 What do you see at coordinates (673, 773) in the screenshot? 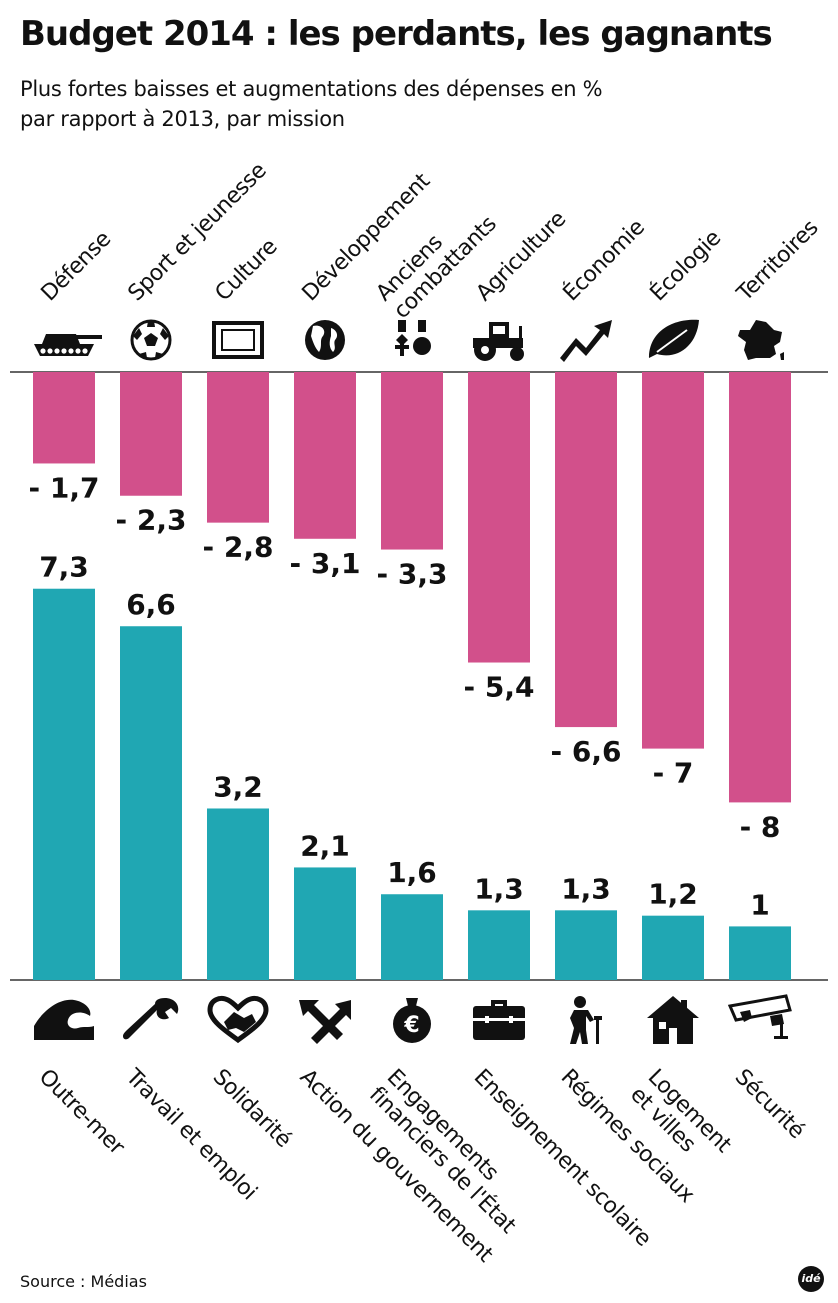
I see `value-label-loss-7: - 7` at bounding box center [673, 773].